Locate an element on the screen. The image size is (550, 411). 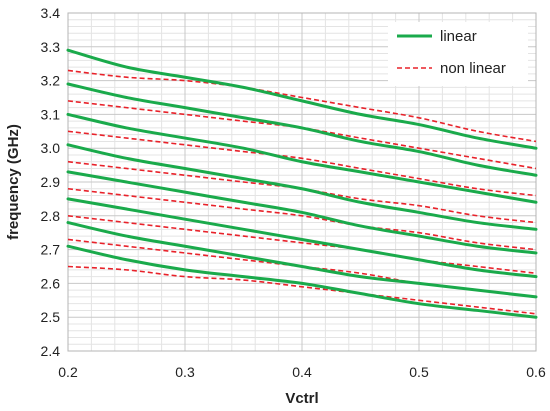
y-tick-label: 3.1 is located at coordinates (51, 114).